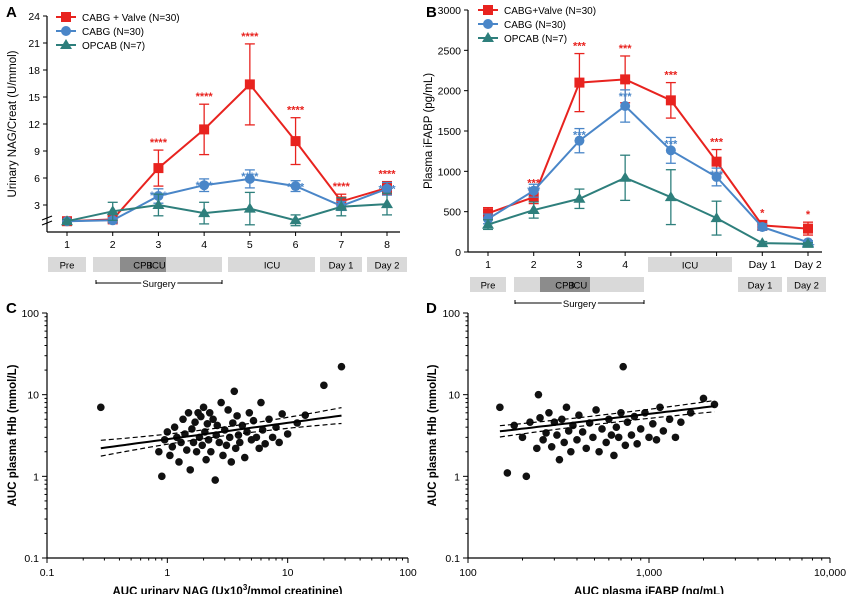 This screenshot has width=851, height=599. What do you see at coordinates (535, 39) in the screenshot?
I see `b-legend-label: OPCAB (N=7)` at bounding box center [535, 39].